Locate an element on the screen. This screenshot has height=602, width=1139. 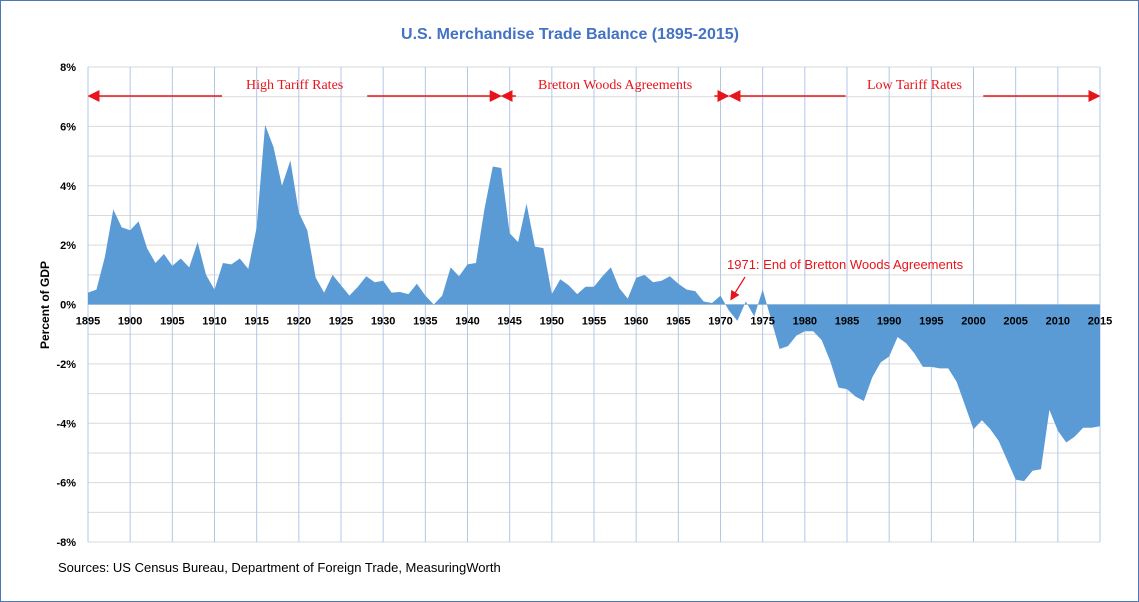
y-tick-label: 8% is located at coordinates (68, 68).